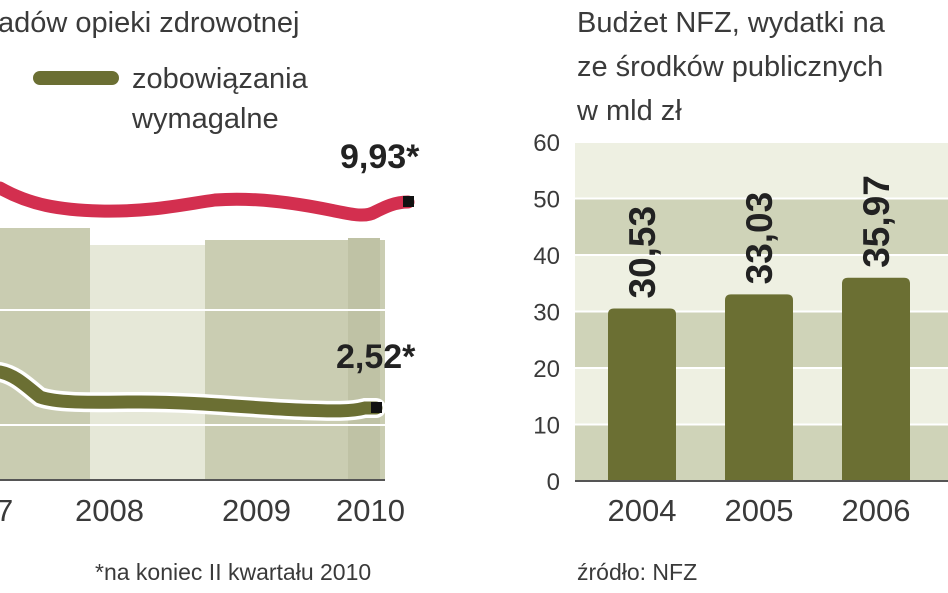  What do you see at coordinates (220, 79) in the screenshot?
I see `legend-label-line1: zobowiązania` at bounding box center [220, 79].